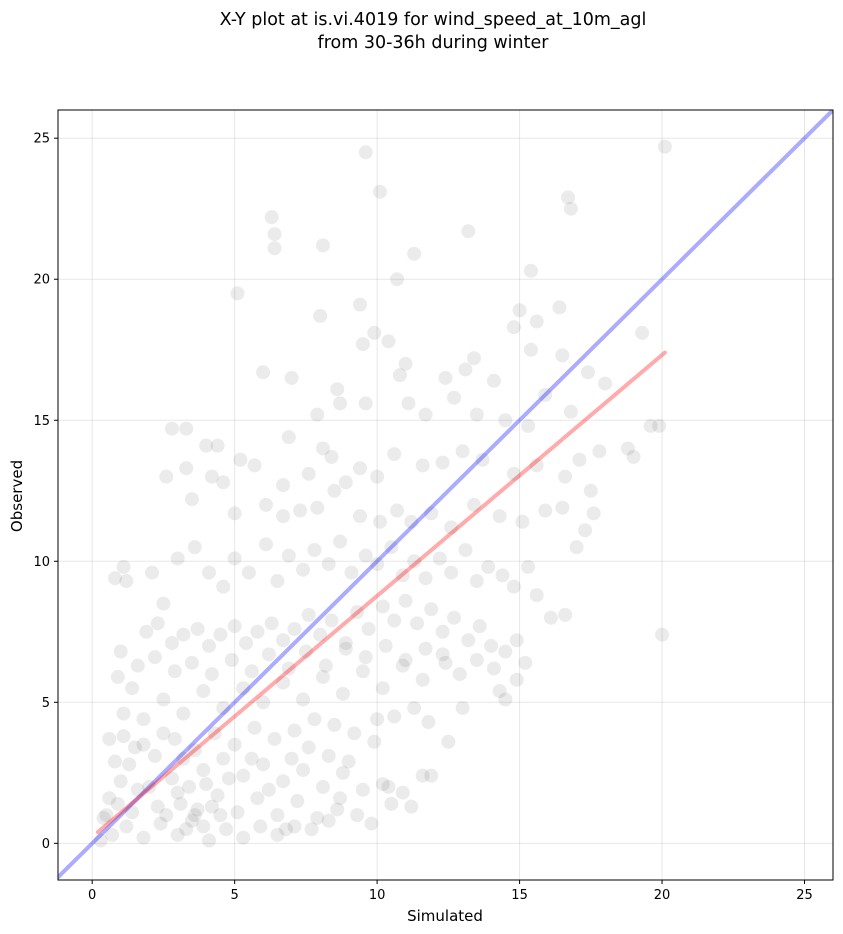 This screenshot has width=843, height=934. What do you see at coordinates (804, 895) in the screenshot?
I see `x-tick-label: 25` at bounding box center [804, 895].